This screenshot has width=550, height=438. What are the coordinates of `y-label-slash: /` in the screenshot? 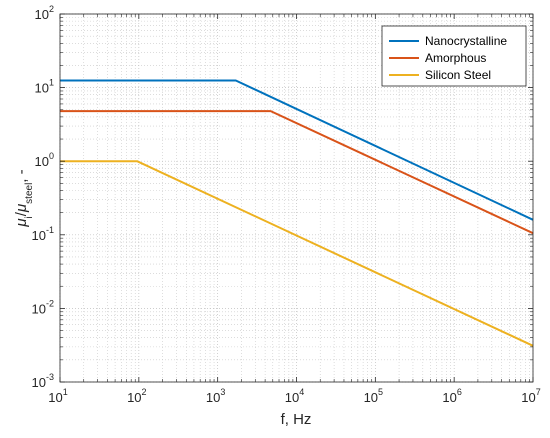 It's located at (21, 213).